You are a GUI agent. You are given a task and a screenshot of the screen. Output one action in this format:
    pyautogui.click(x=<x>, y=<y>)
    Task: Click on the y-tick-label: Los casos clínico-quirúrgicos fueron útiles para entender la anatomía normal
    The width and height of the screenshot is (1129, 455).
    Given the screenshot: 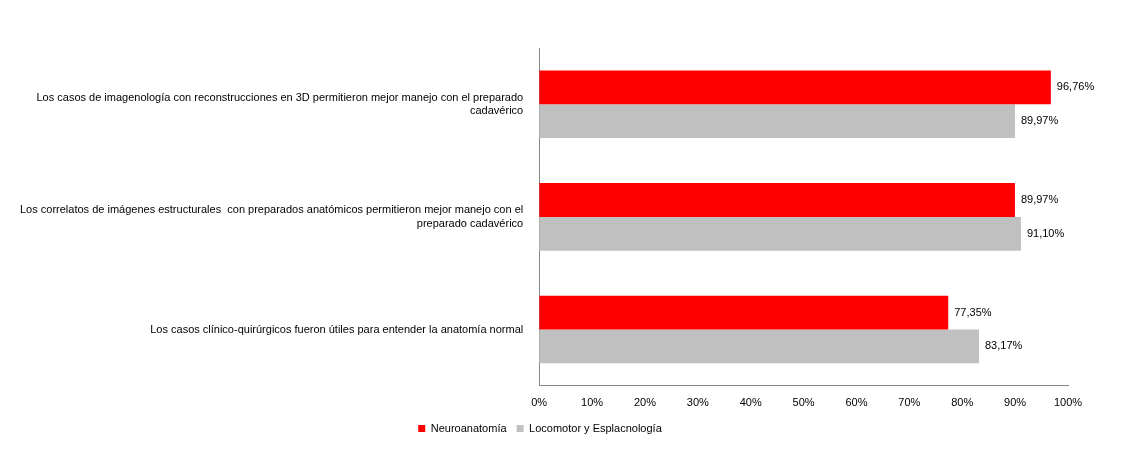 What is the action you would take?
    pyautogui.click(x=337, y=328)
    